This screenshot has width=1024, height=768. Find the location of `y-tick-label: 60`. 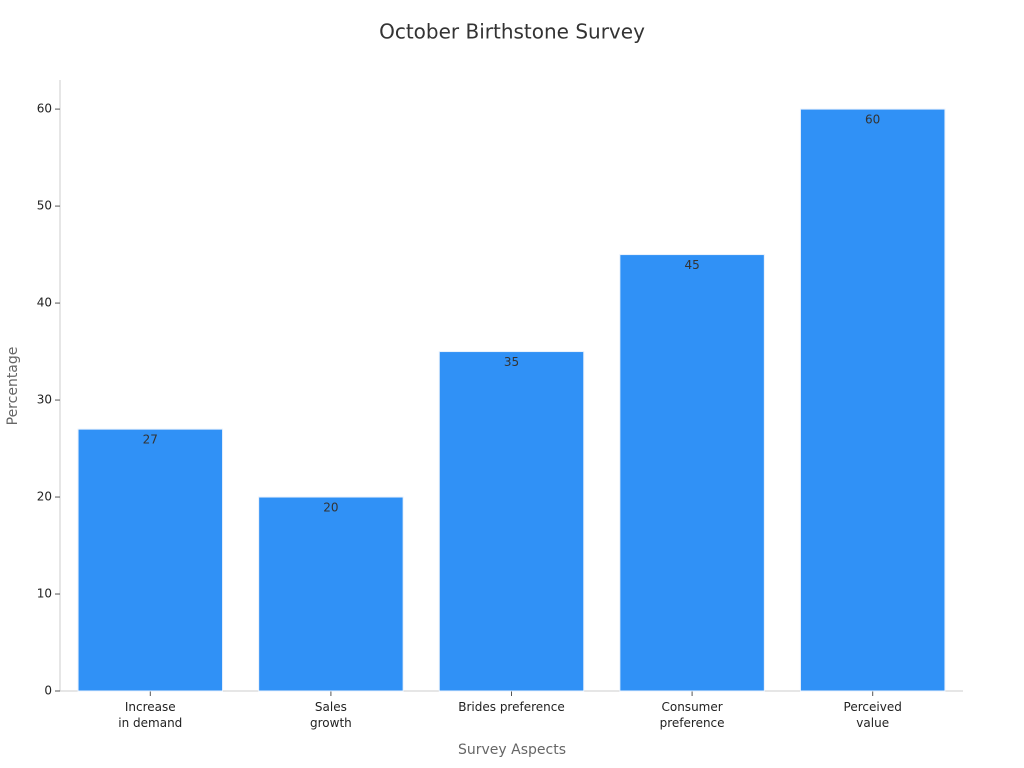

y-tick-label: 60 is located at coordinates (44, 109).